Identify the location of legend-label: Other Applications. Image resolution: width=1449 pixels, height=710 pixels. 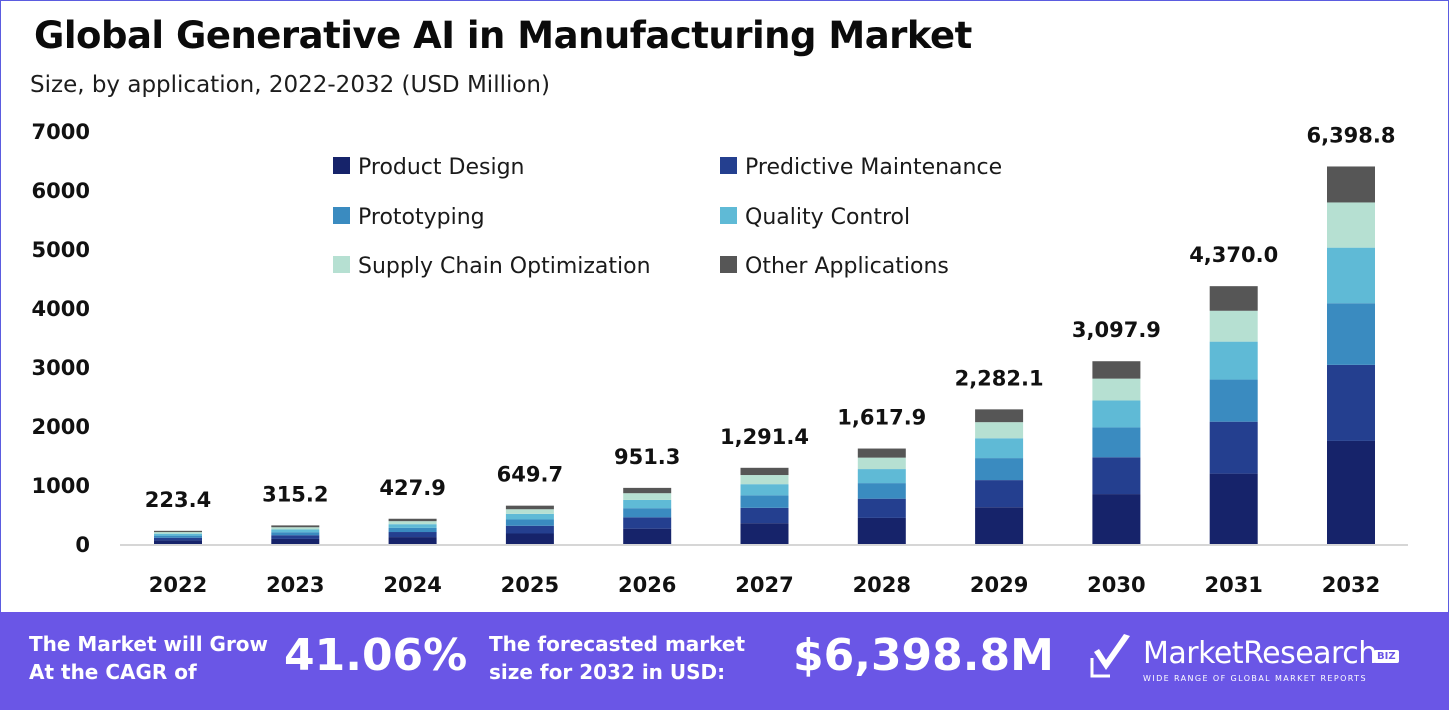
(847, 266).